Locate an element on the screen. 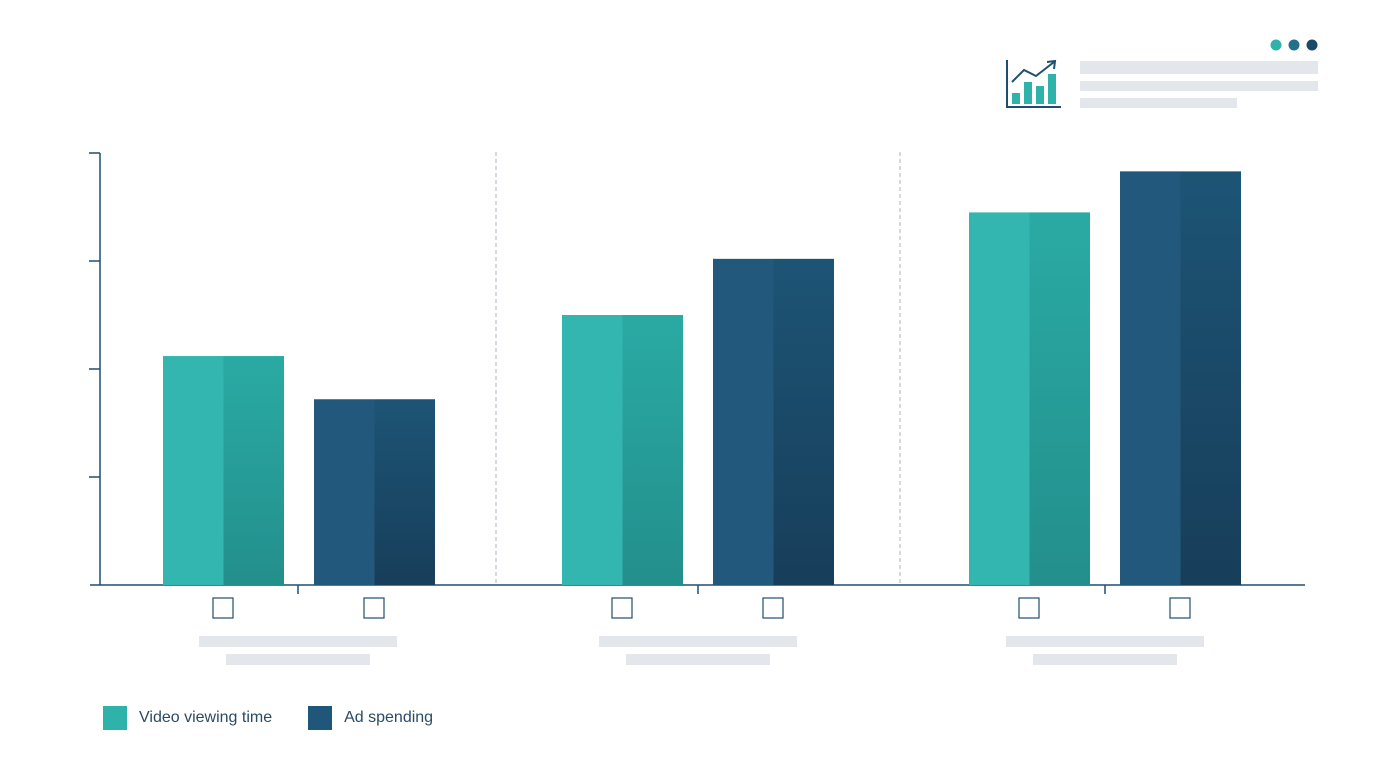 The image size is (1376, 768). legend-label: Ad spending is located at coordinates (389, 717).